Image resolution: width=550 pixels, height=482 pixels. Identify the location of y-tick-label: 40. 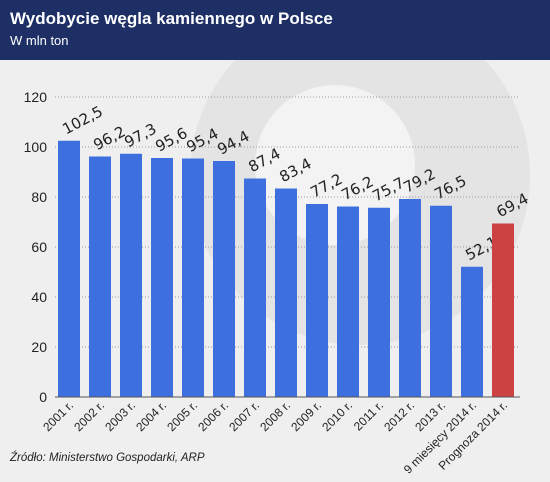
(39, 297).